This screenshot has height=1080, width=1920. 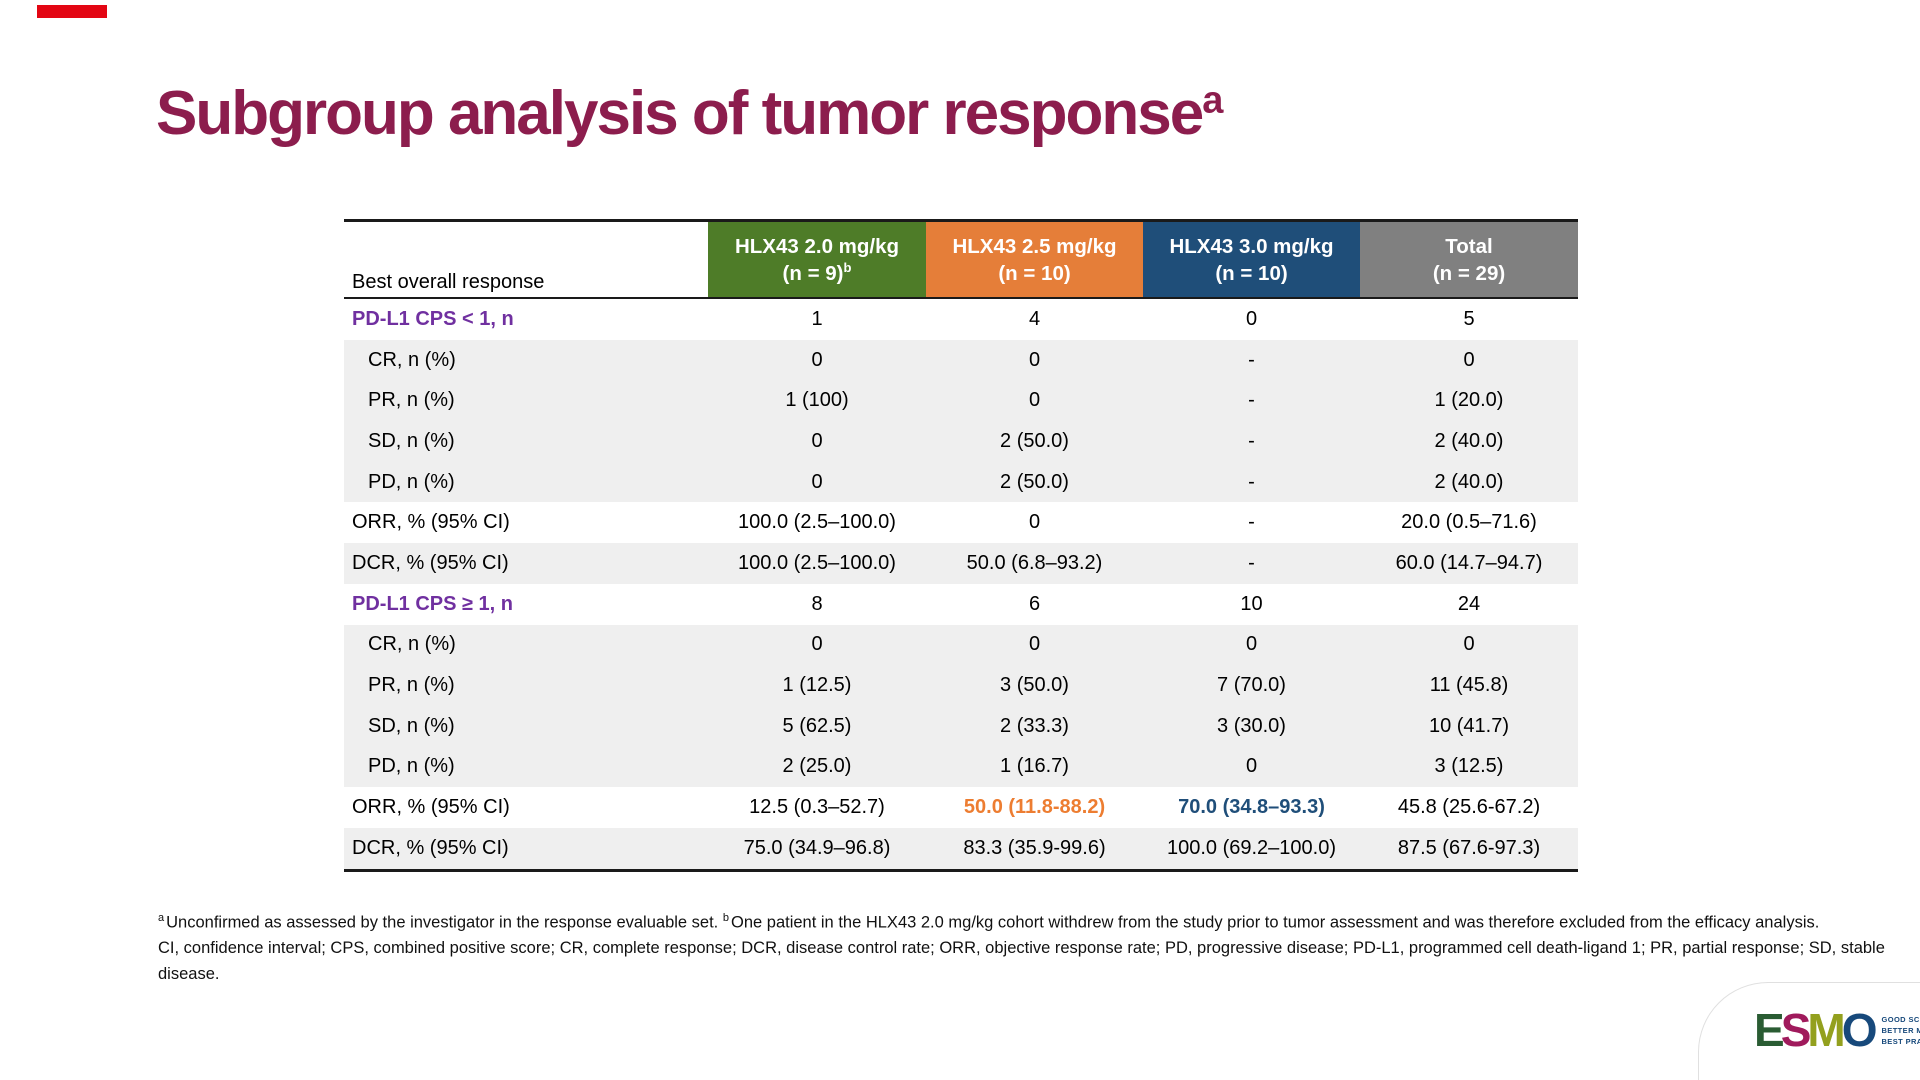 What do you see at coordinates (961, 441) in the screenshot?
I see `table-row: SD, n (%) 0 2 (50.0) - 2 (40.0)` at bounding box center [961, 441].